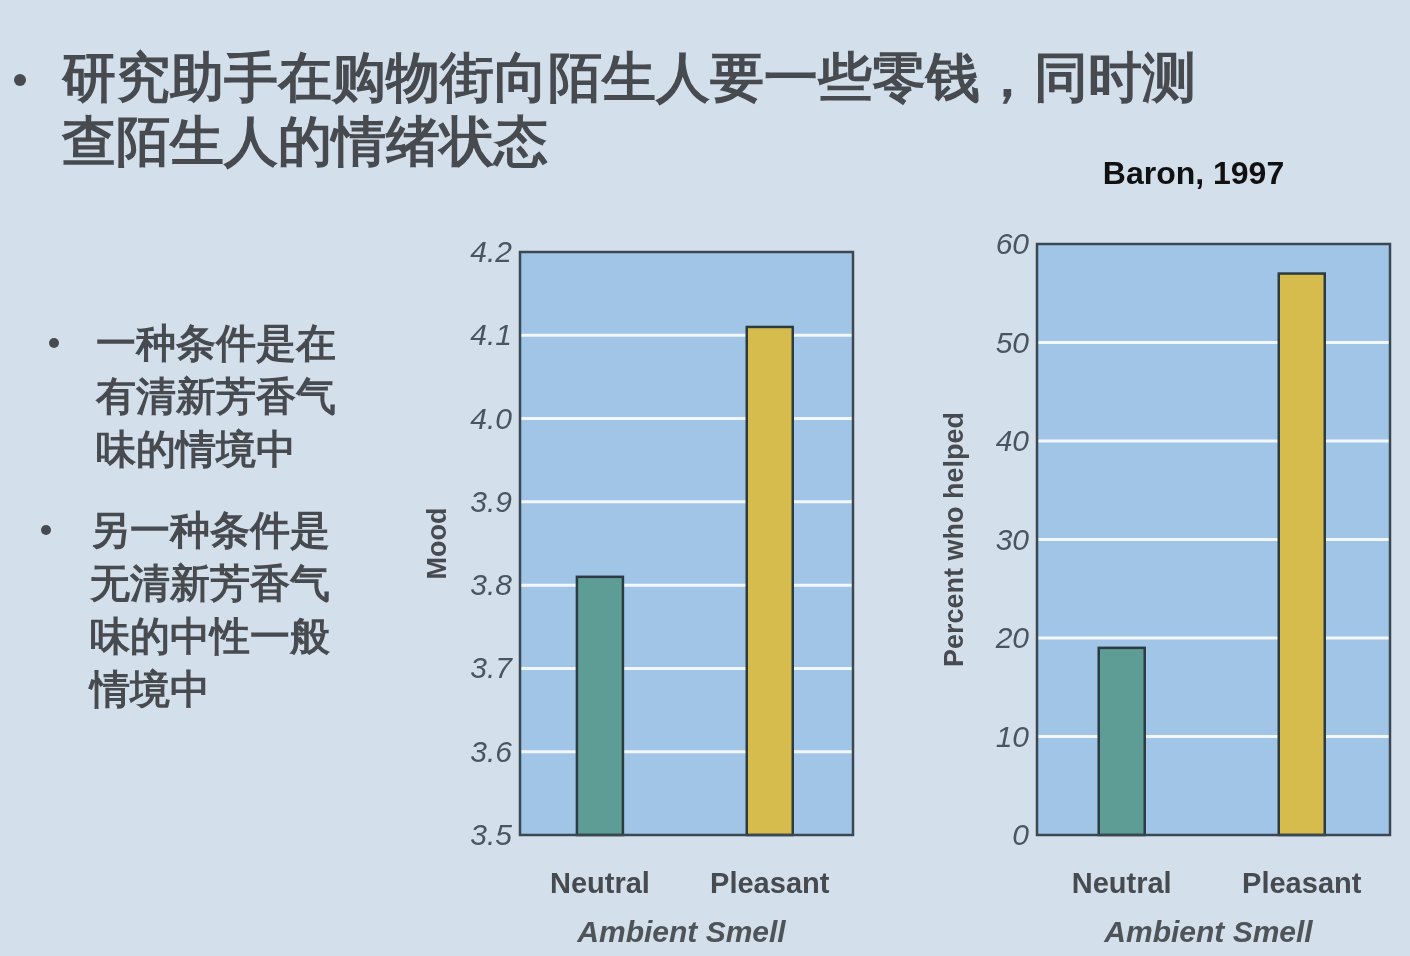  What do you see at coordinates (1020, 834) in the screenshot?
I see `ytick-label: 0` at bounding box center [1020, 834].